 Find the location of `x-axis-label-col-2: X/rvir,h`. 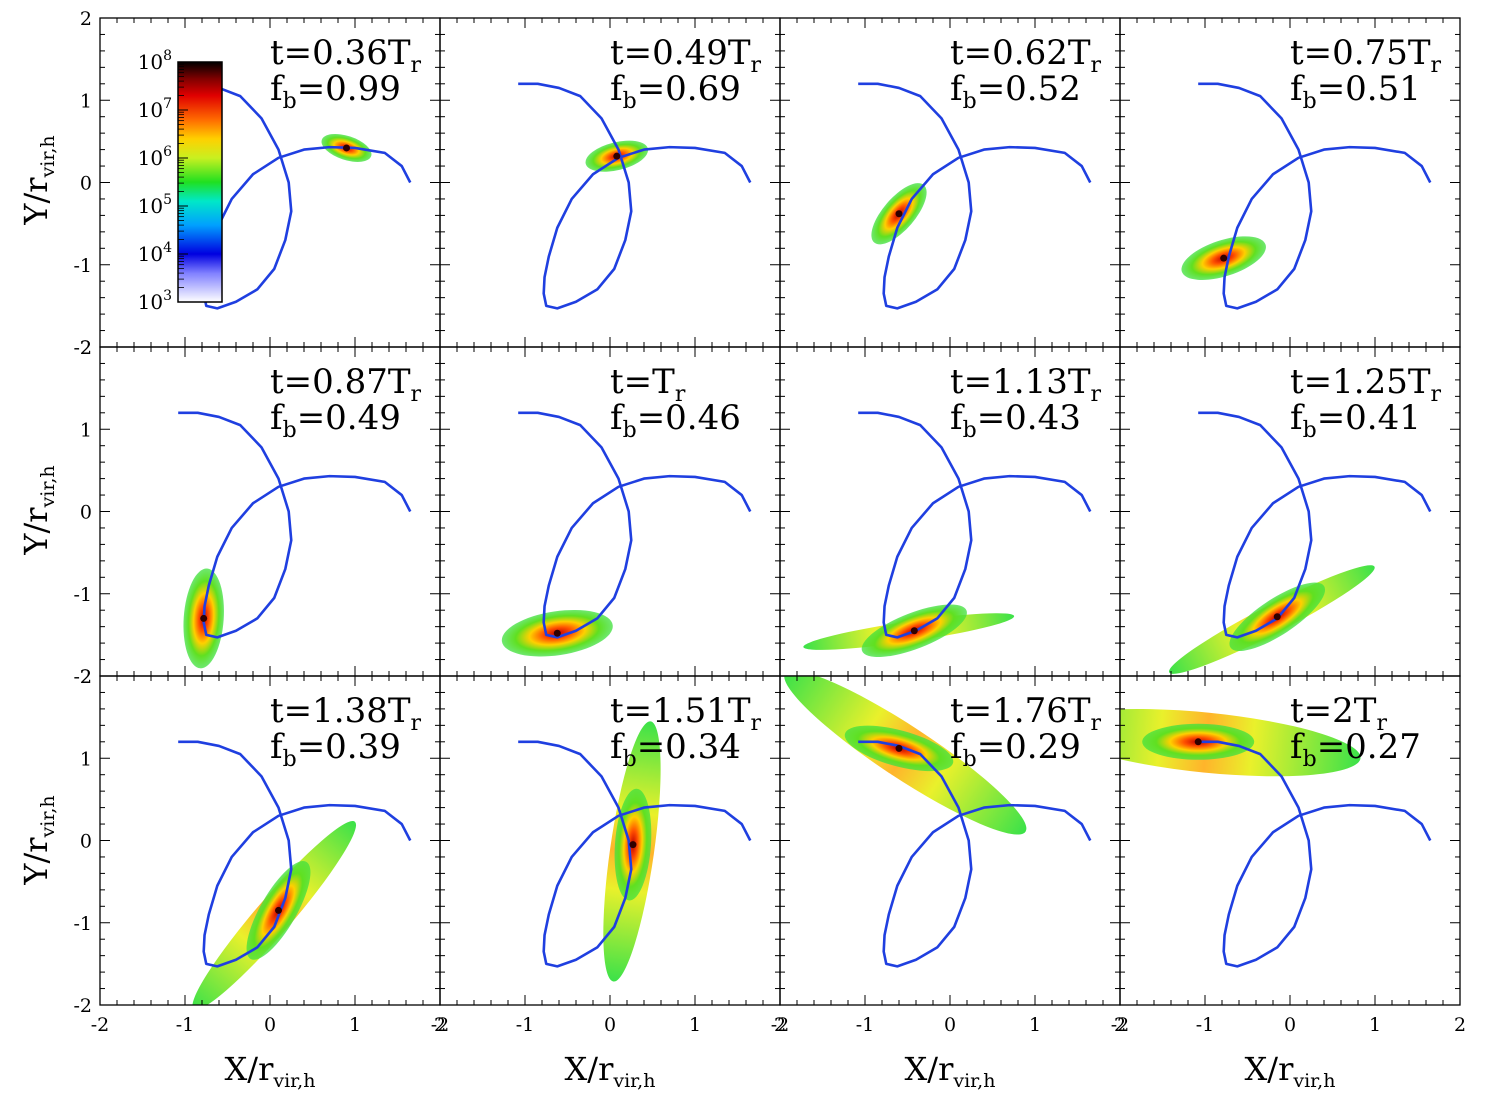

x-axis-label-col-2: X/rvir,h is located at coordinates (610, 1071).